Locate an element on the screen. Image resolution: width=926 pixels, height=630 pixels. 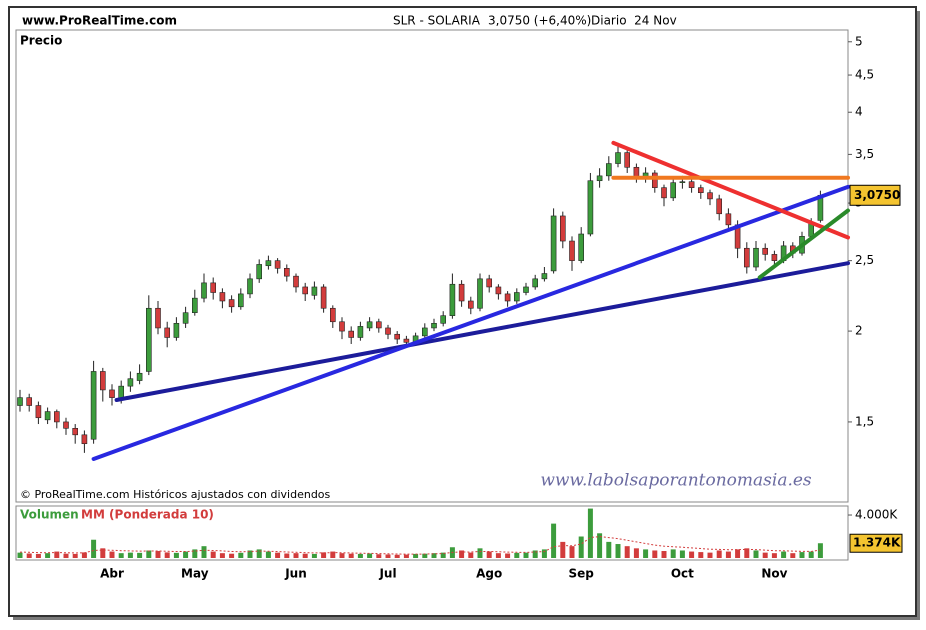
last-volume-box is located at coordinates (876, 543).